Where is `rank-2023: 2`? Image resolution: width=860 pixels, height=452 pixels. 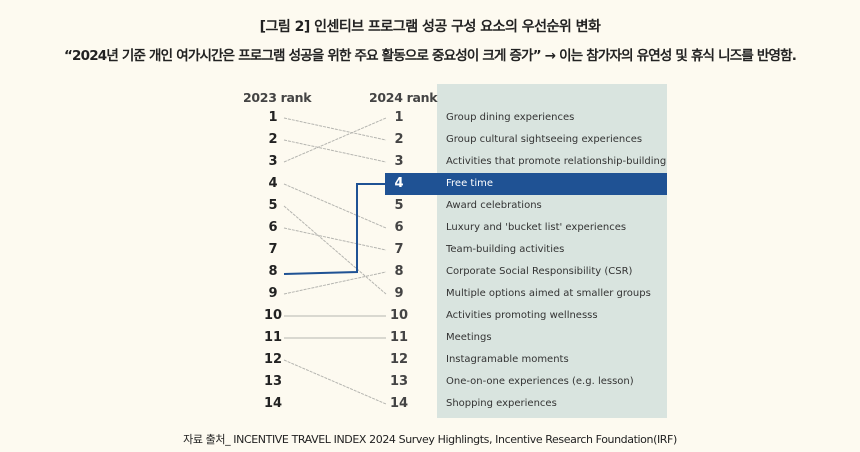
rank-2023: 2 is located at coordinates (273, 139).